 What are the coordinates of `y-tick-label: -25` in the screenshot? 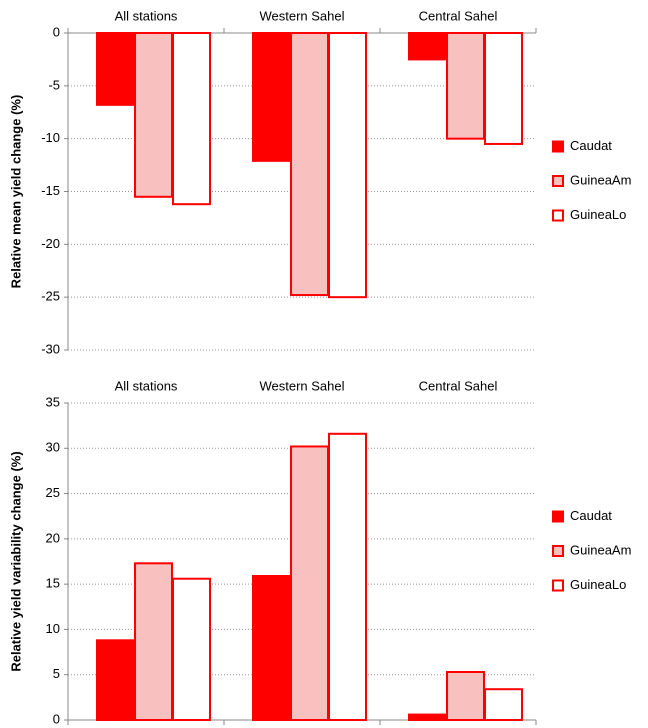 It's located at (50, 296).